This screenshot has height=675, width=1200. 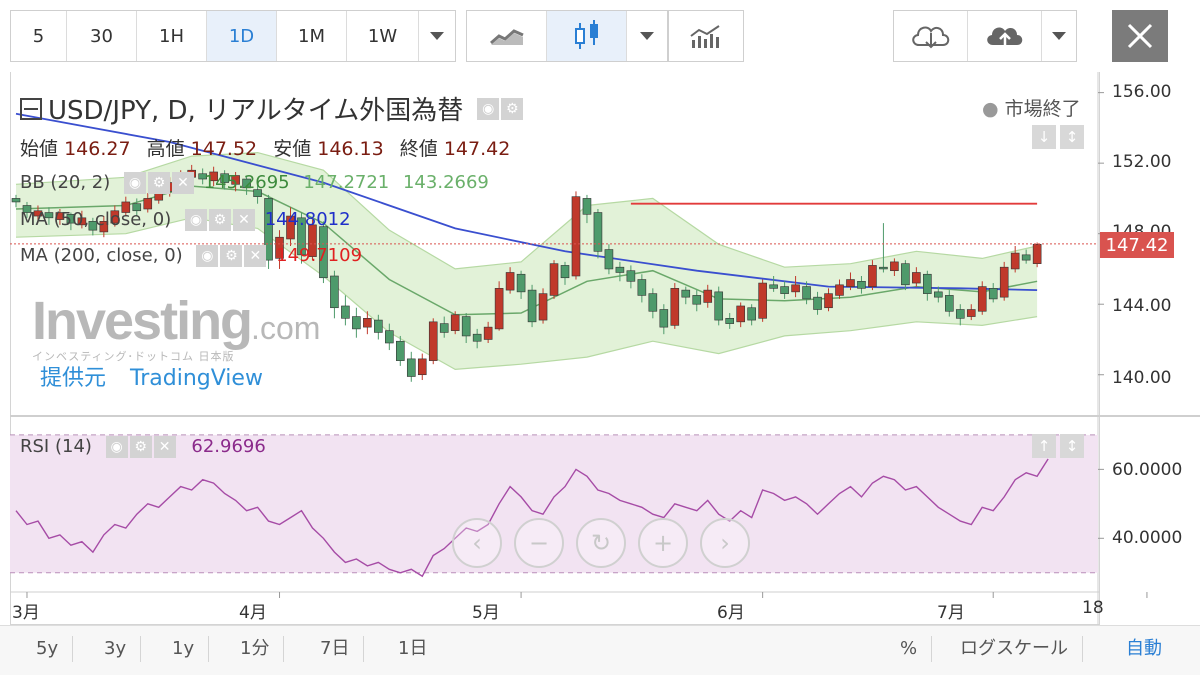 I want to click on cloud-upload-button, so click(x=1005, y=36).